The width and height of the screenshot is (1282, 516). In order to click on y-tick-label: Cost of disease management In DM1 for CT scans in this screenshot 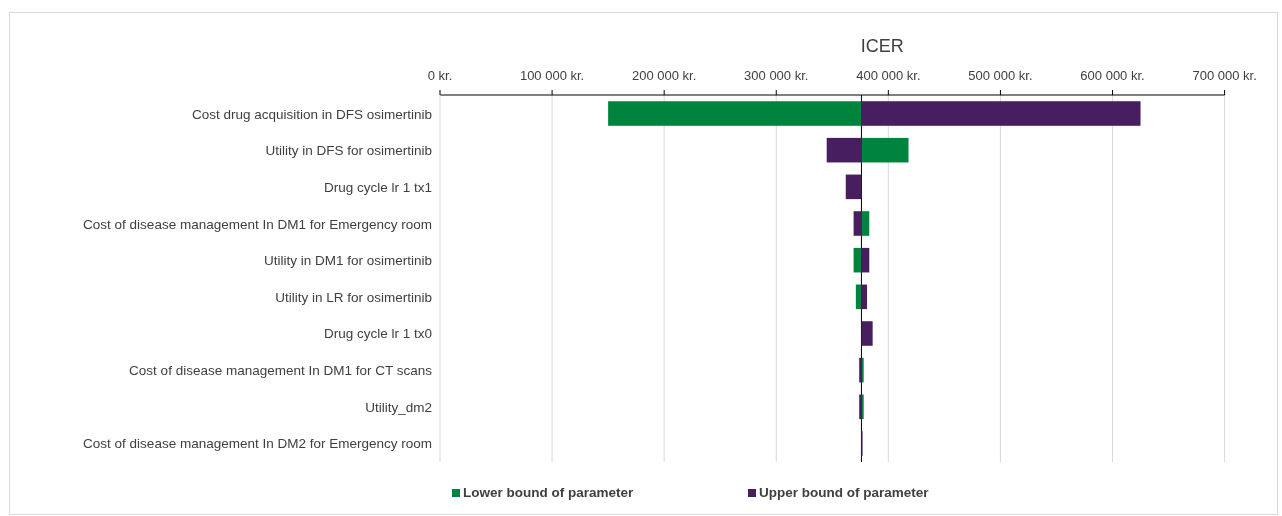, I will do `click(281, 371)`.